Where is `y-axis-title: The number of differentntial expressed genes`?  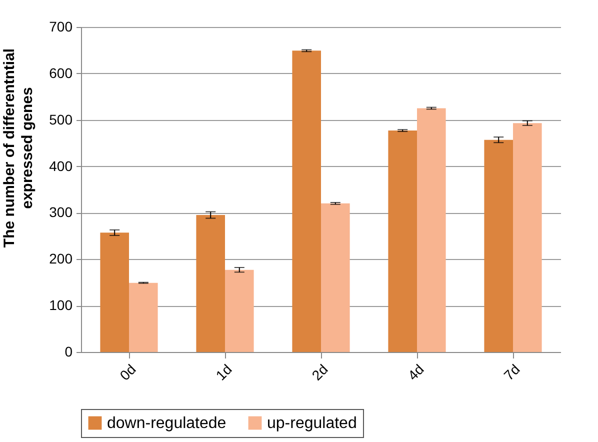
y-axis-title: The number of differentntial expressed genes is located at coordinates (19, 148).